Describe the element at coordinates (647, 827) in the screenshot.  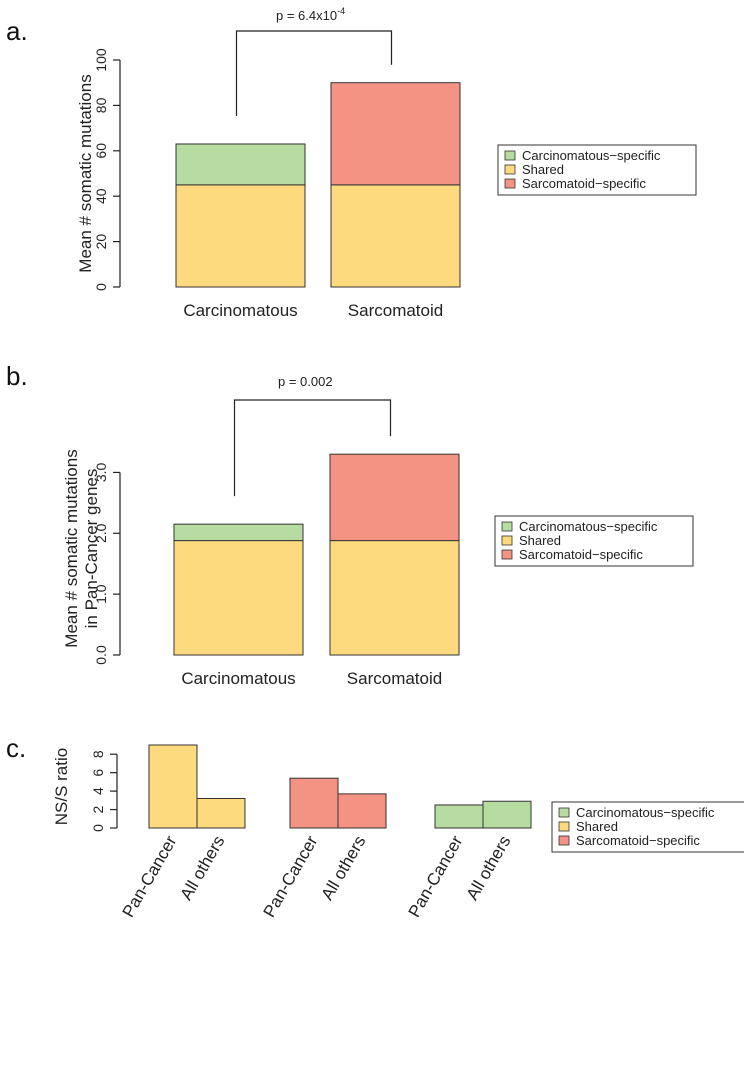
I see `chart-c-legend-box` at that location.